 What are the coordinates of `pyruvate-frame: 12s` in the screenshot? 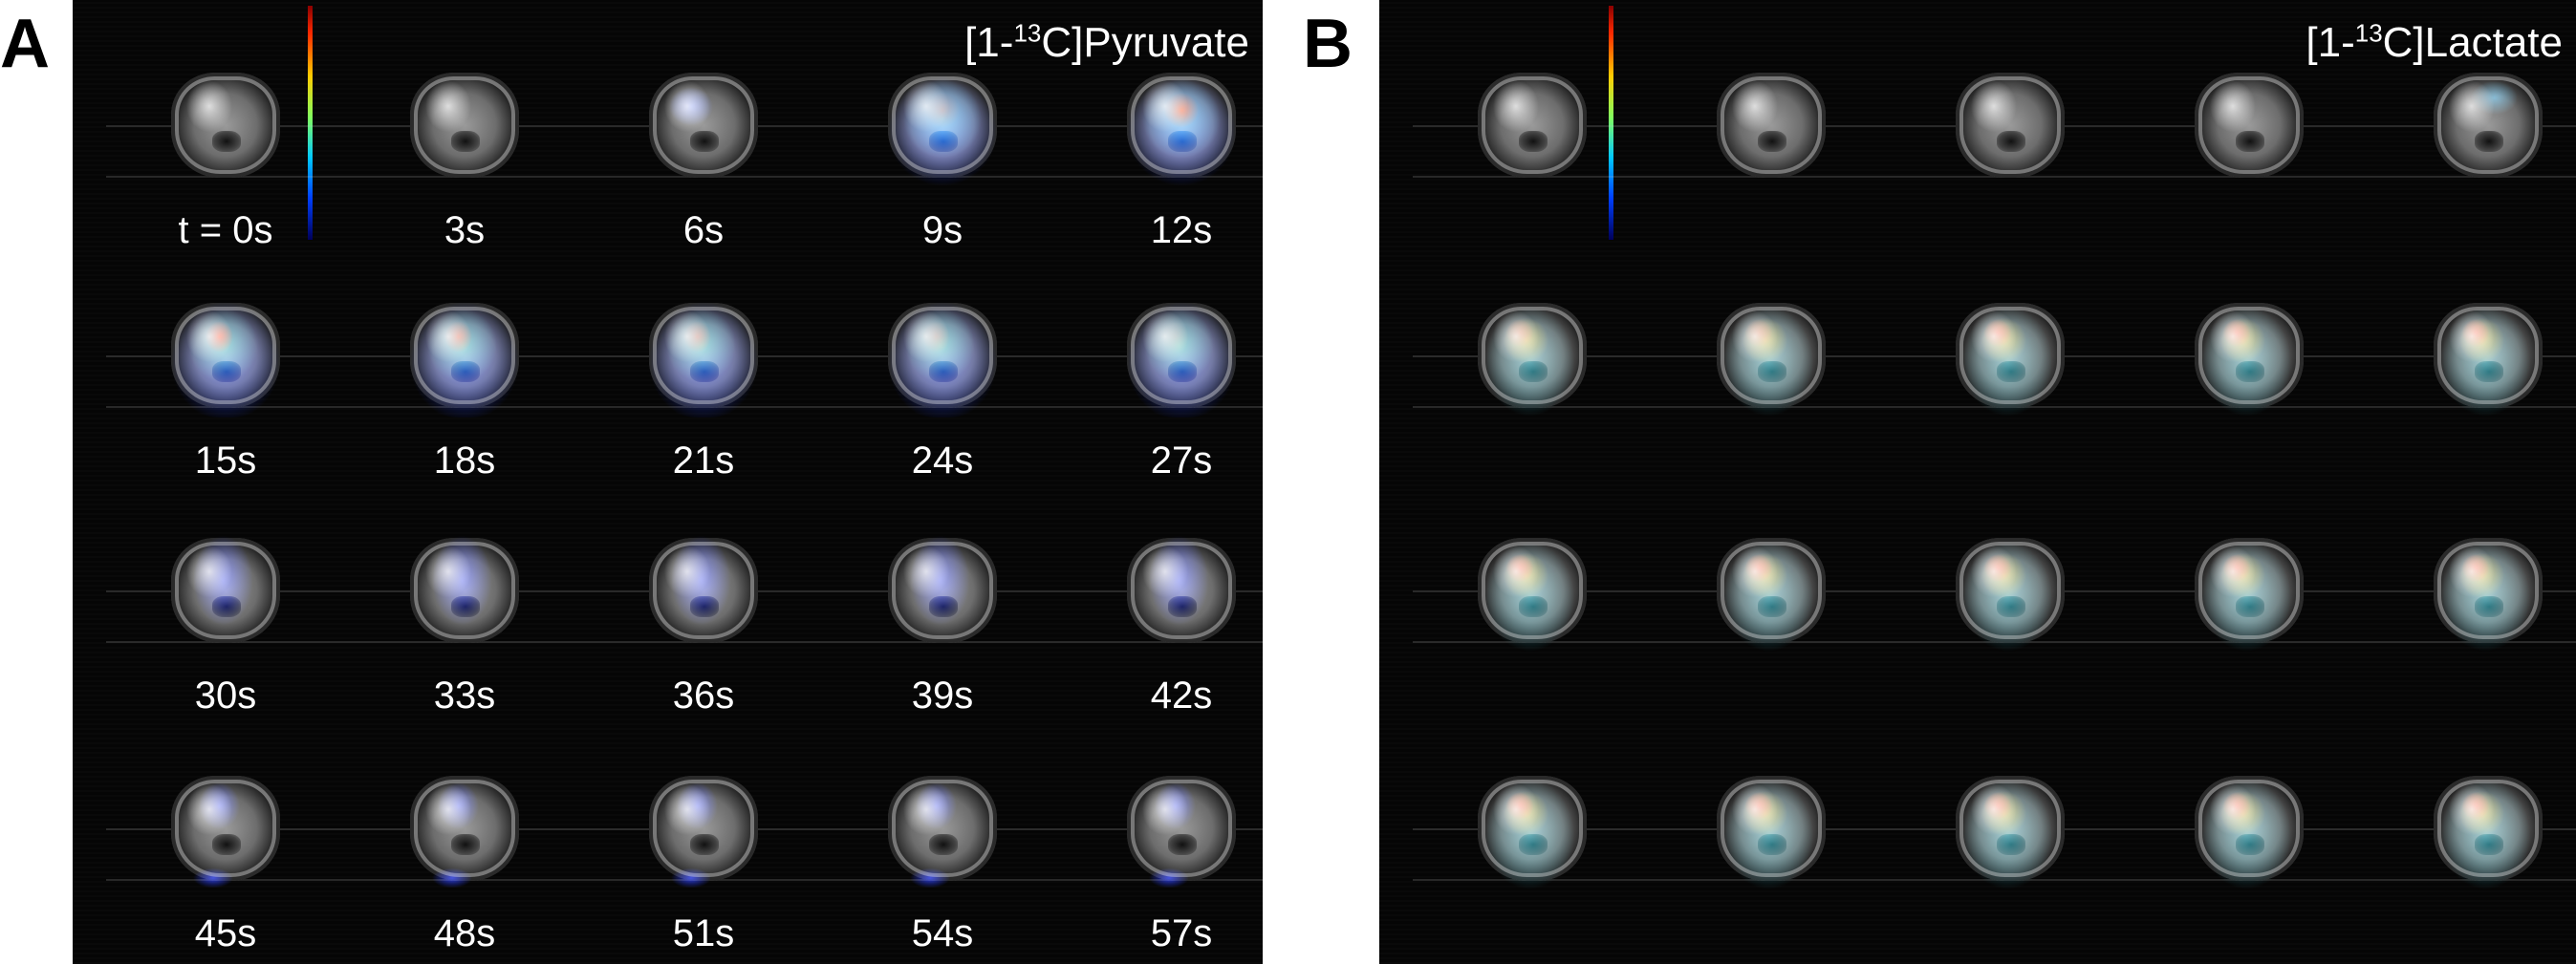 It's located at (1162, 163).